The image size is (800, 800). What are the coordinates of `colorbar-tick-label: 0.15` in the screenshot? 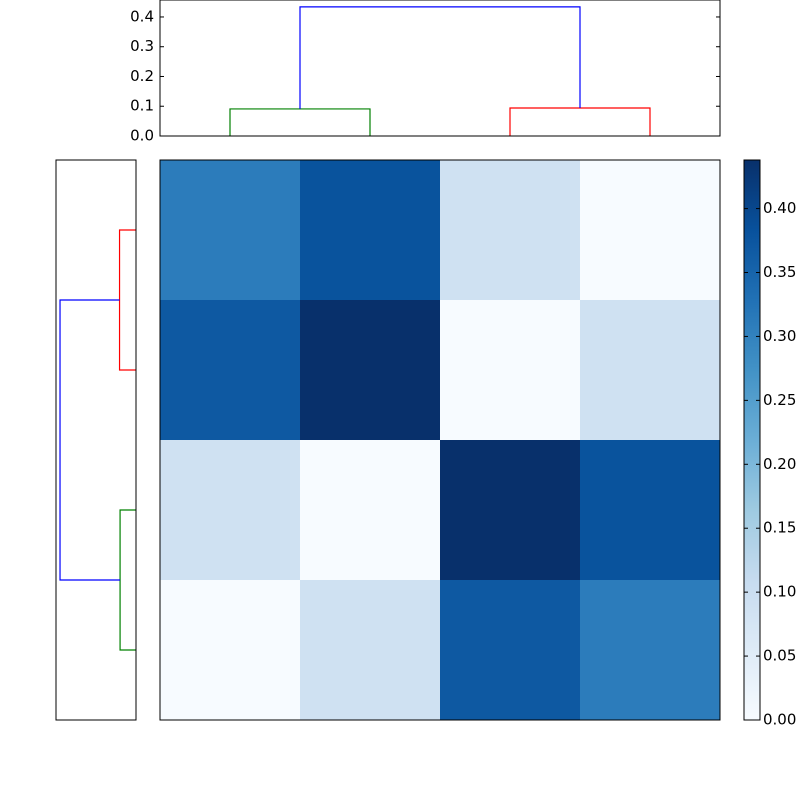 It's located at (779, 528).